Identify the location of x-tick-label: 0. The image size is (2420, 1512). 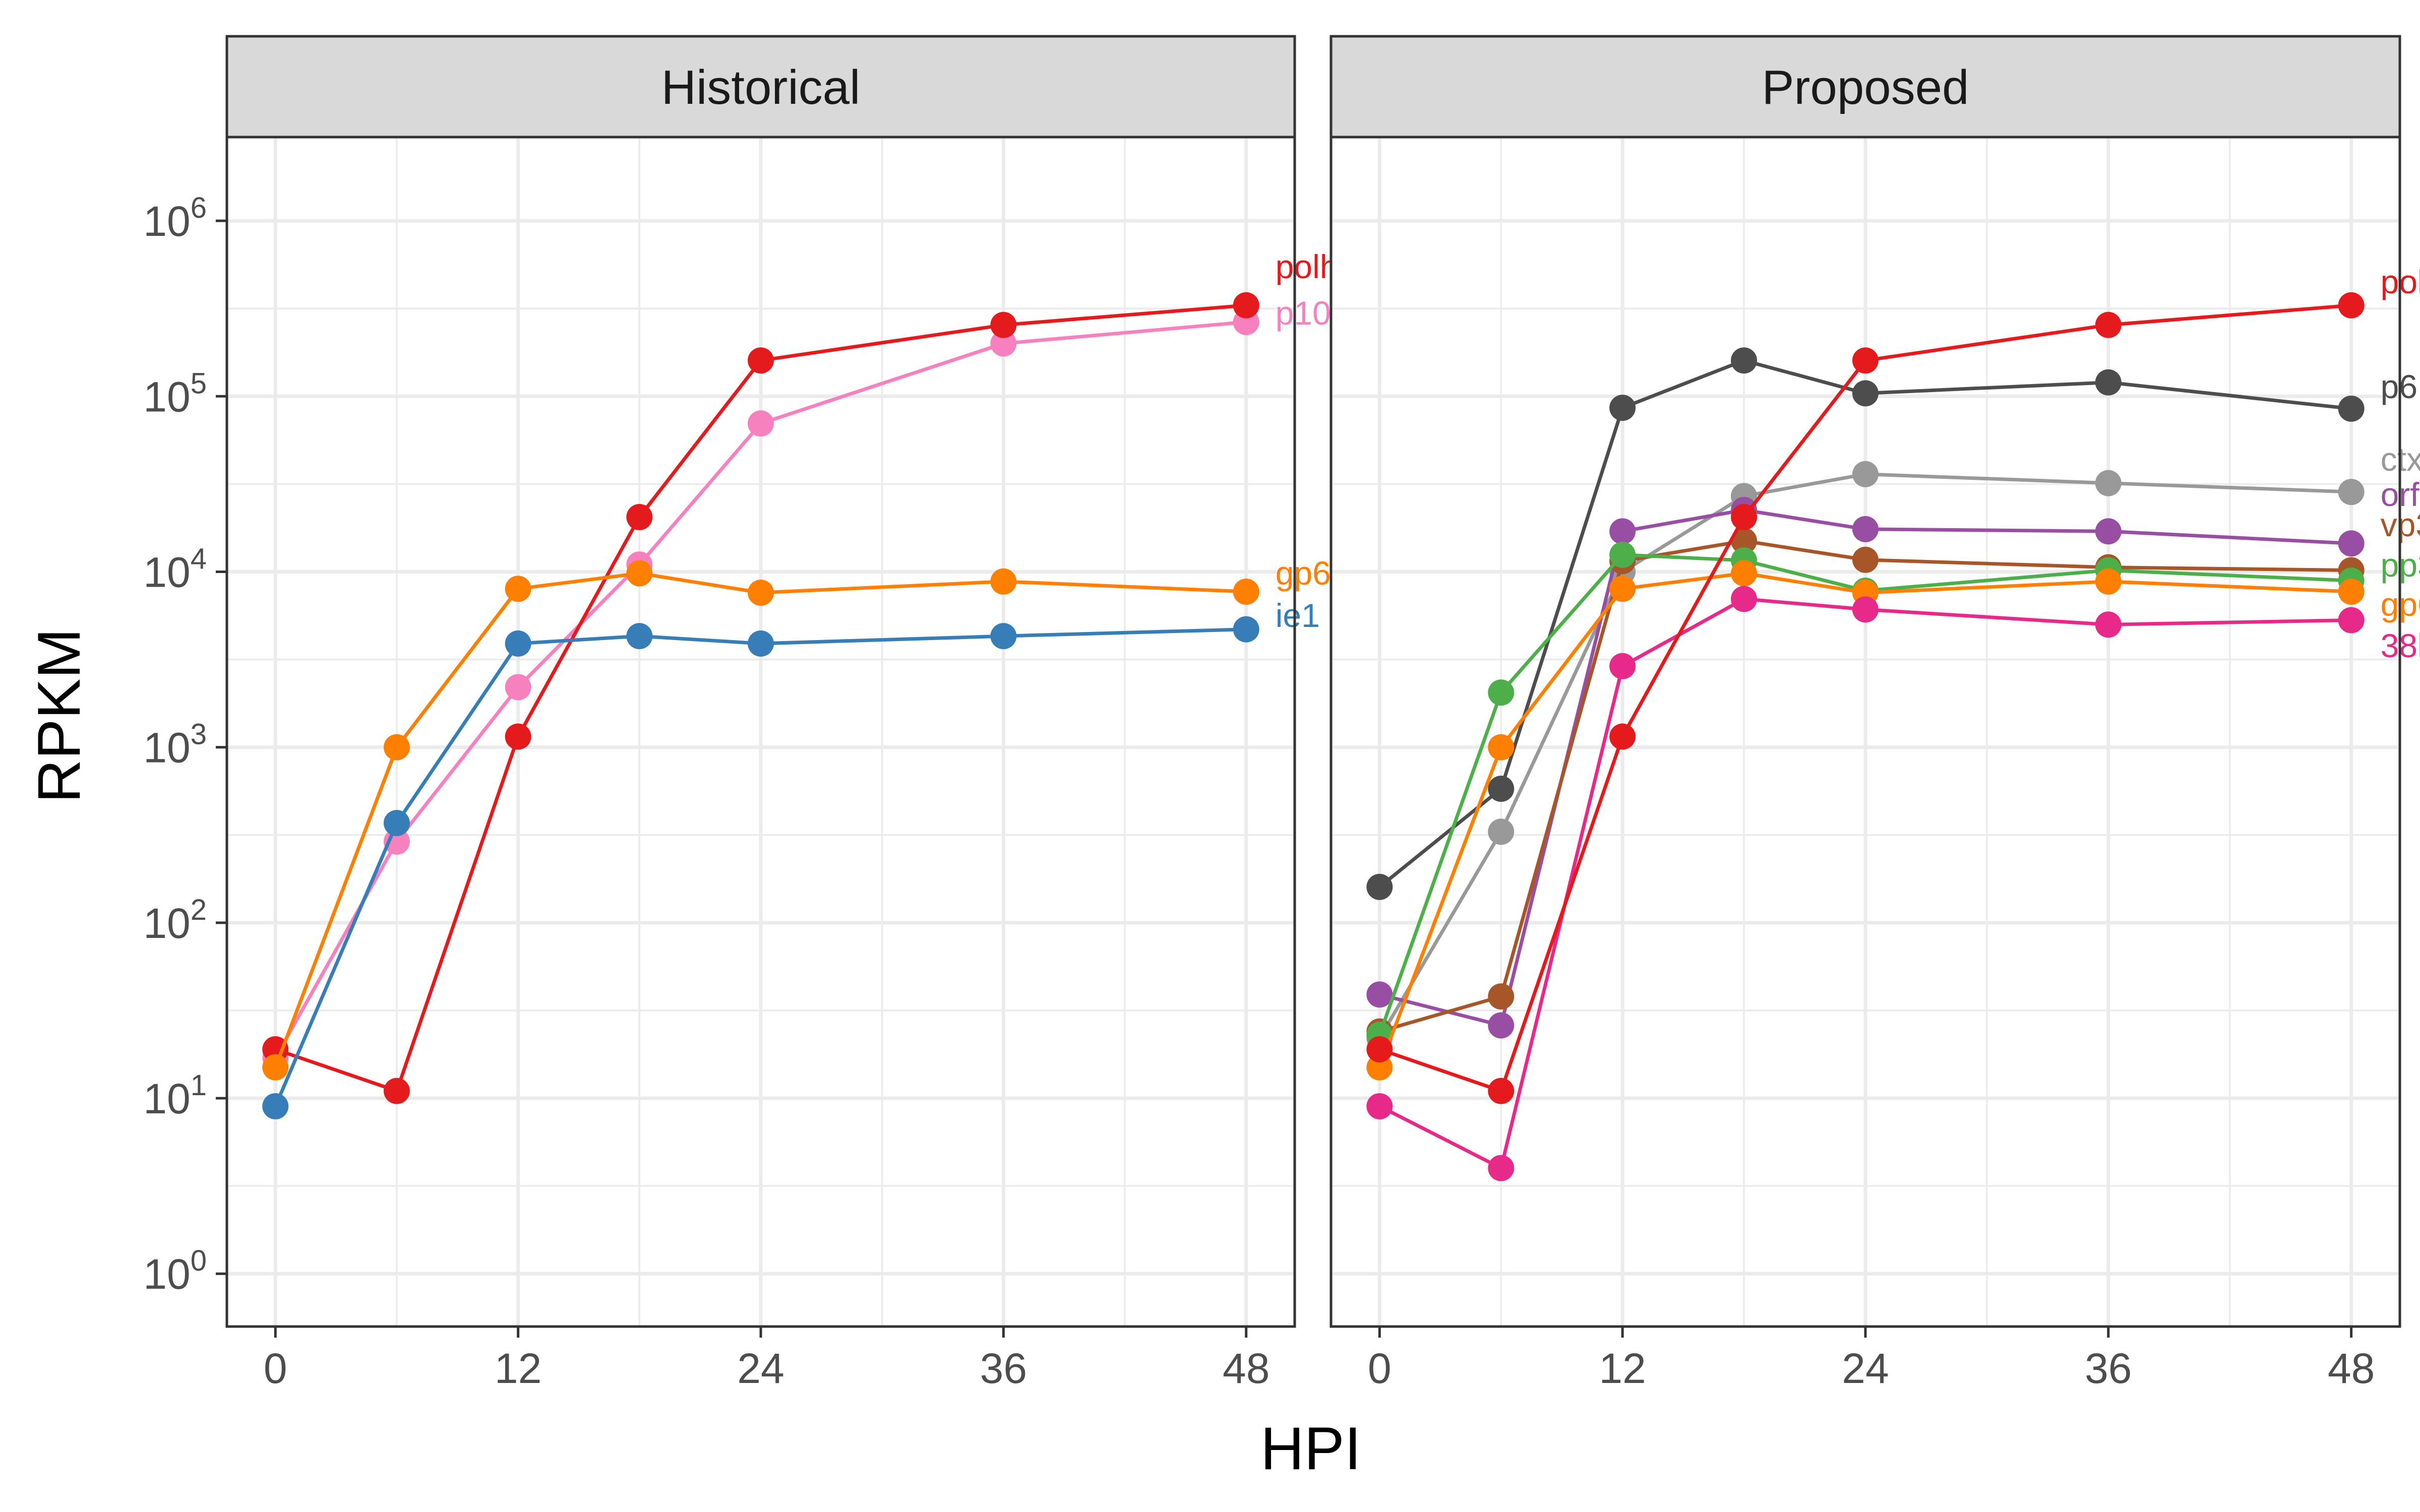
(275, 1368).